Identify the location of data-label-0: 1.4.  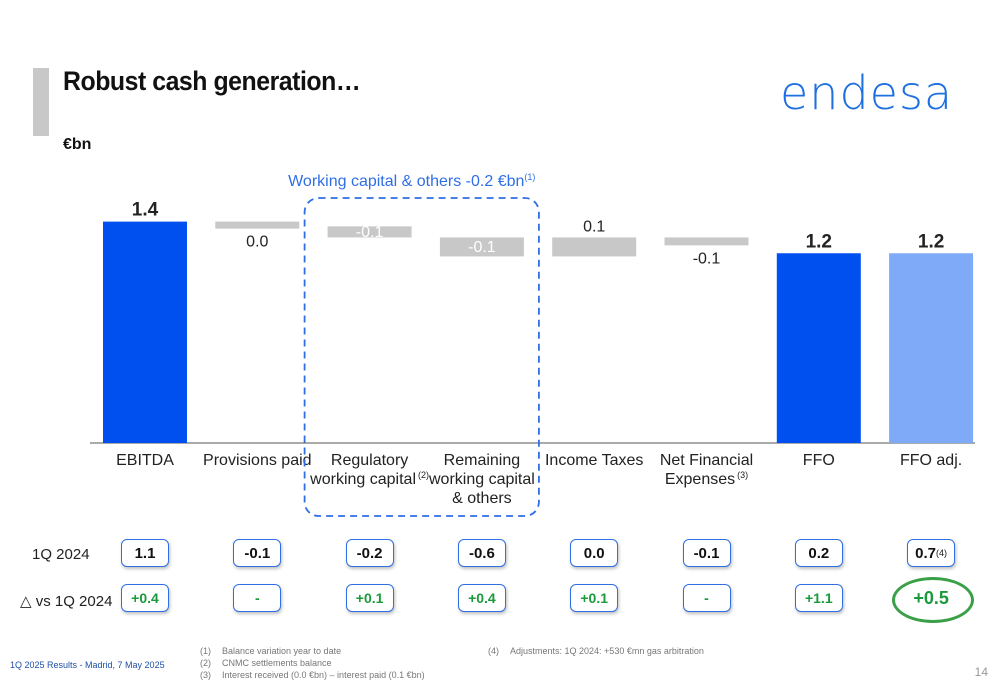
(145, 210).